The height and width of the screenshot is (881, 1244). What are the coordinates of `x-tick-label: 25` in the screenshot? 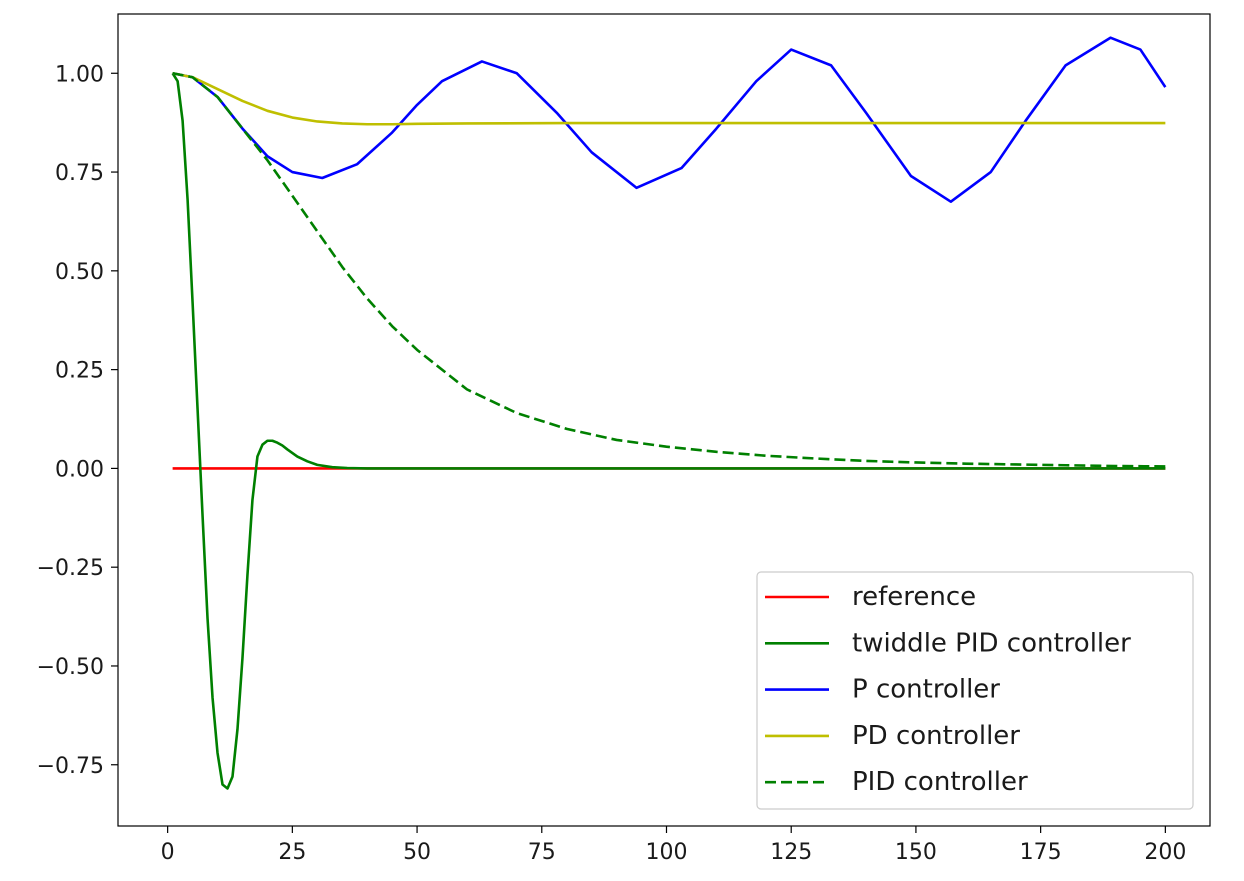 It's located at (292, 852).